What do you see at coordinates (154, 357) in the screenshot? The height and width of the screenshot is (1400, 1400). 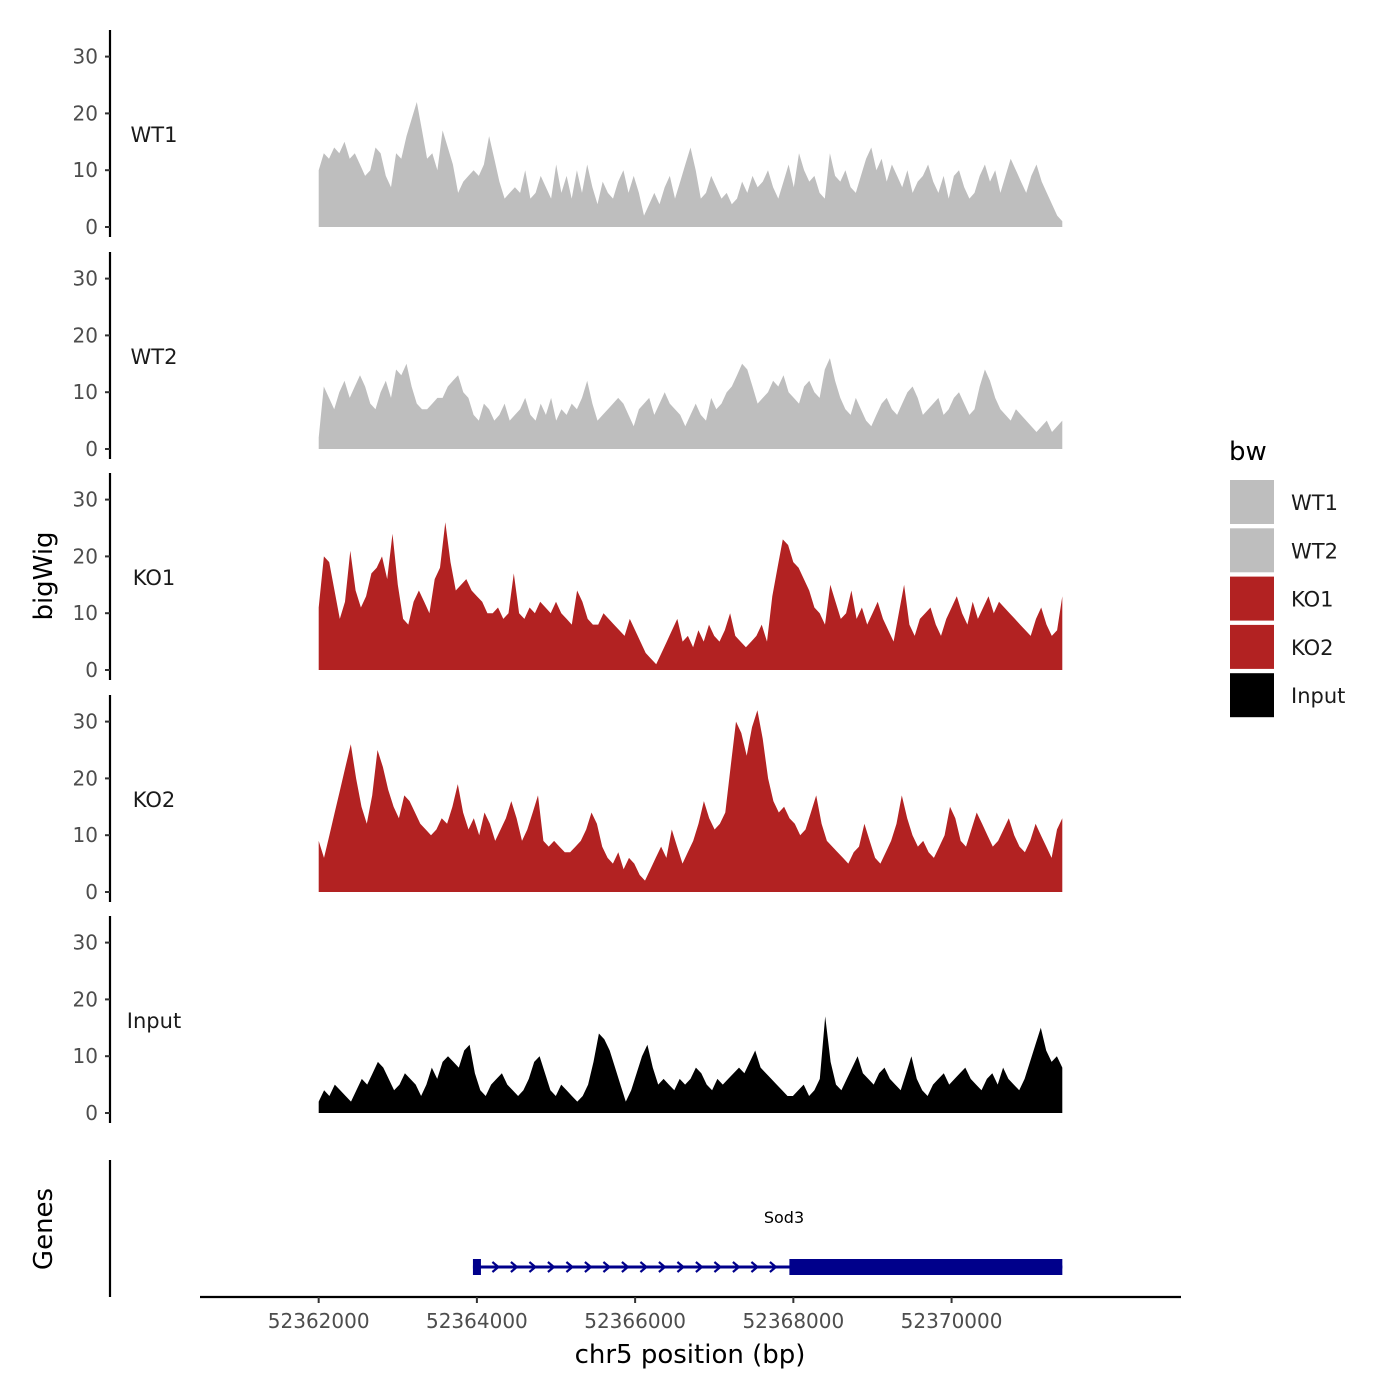 I see `track-label-wt2: WT2` at bounding box center [154, 357].